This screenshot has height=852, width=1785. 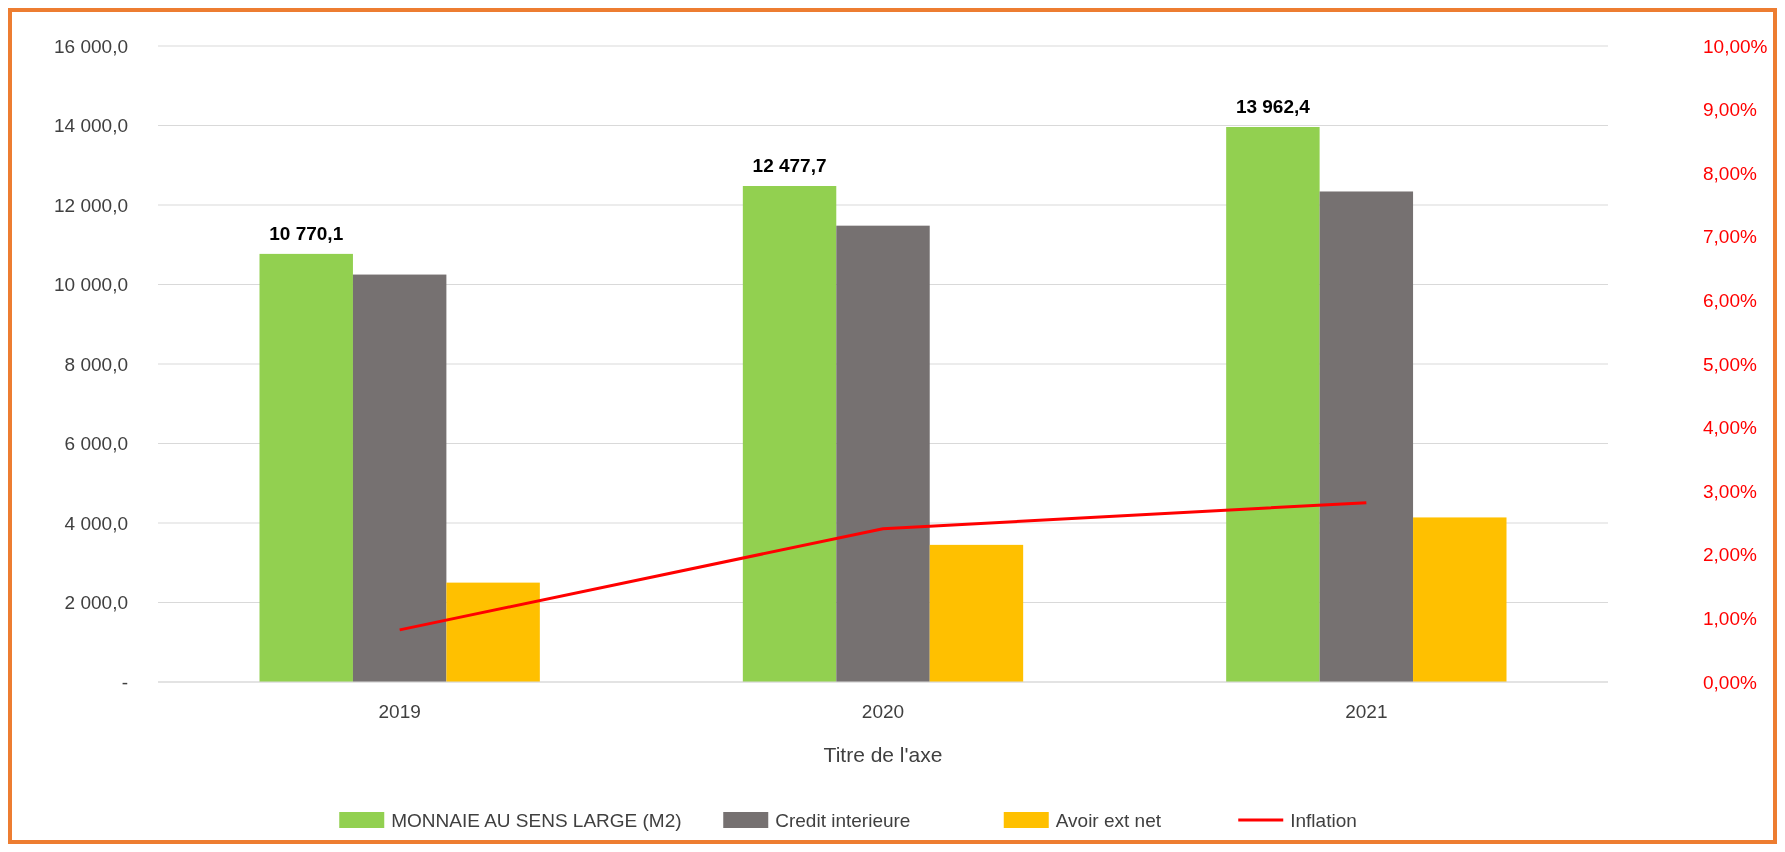 What do you see at coordinates (1730, 173) in the screenshot?
I see `y2-tick-label: 8,00%` at bounding box center [1730, 173].